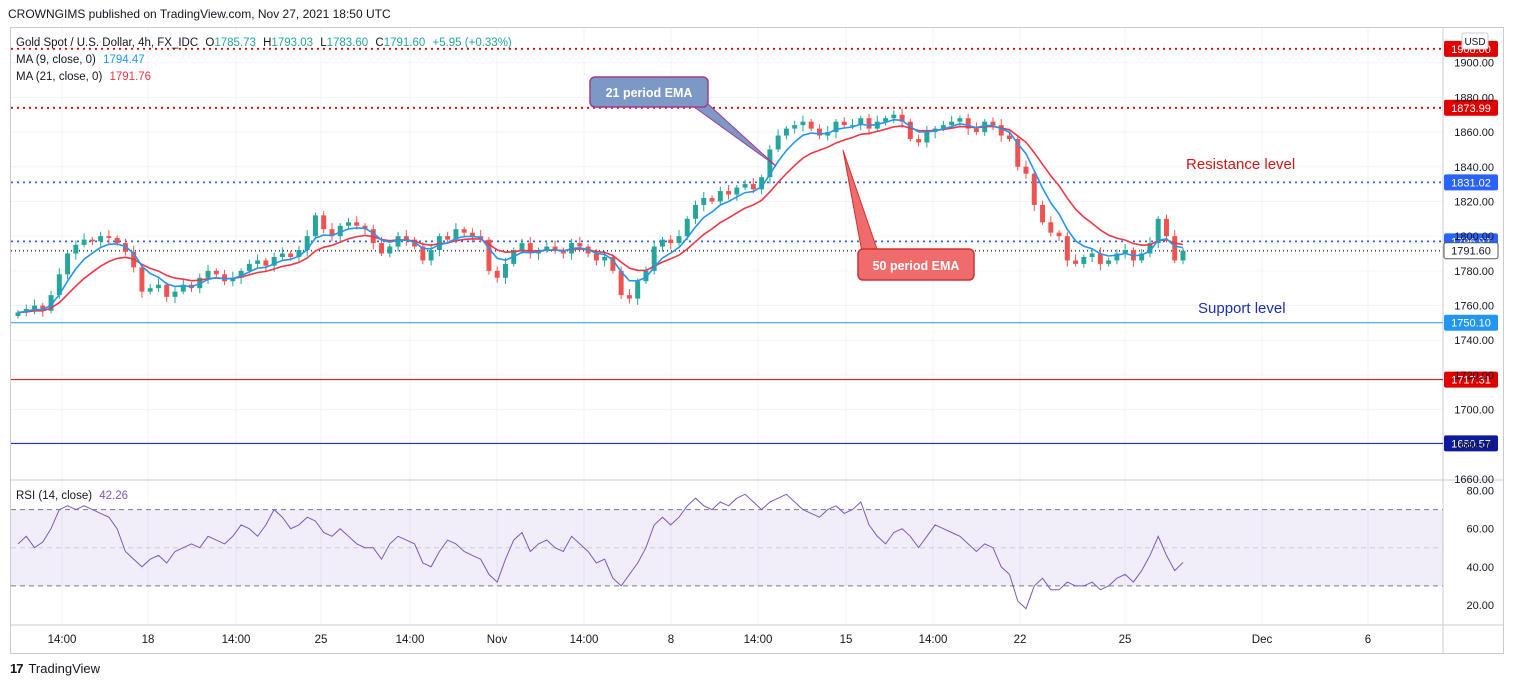 The height and width of the screenshot is (688, 1514). What do you see at coordinates (131, 77) in the screenshot?
I see `legend-ma21-value: 1791.76` at bounding box center [131, 77].